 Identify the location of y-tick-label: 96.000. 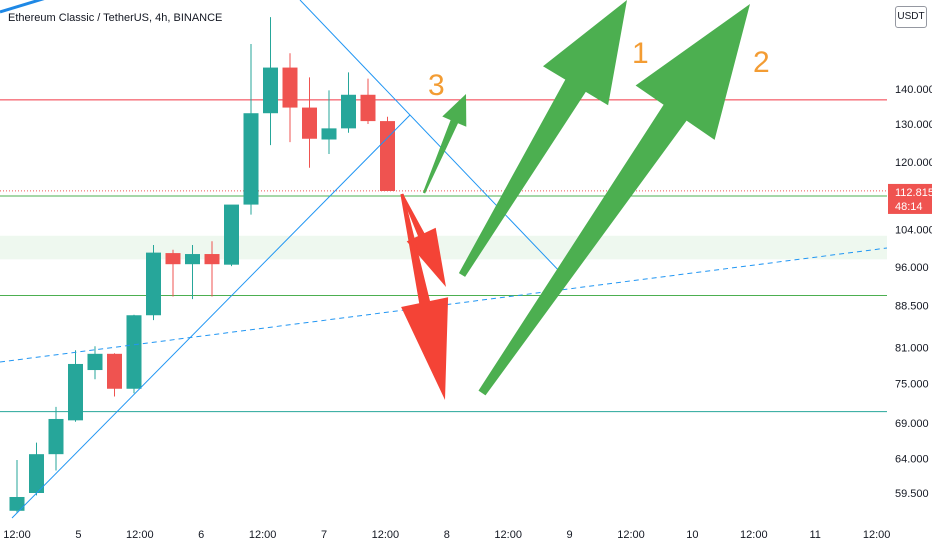
(912, 268).